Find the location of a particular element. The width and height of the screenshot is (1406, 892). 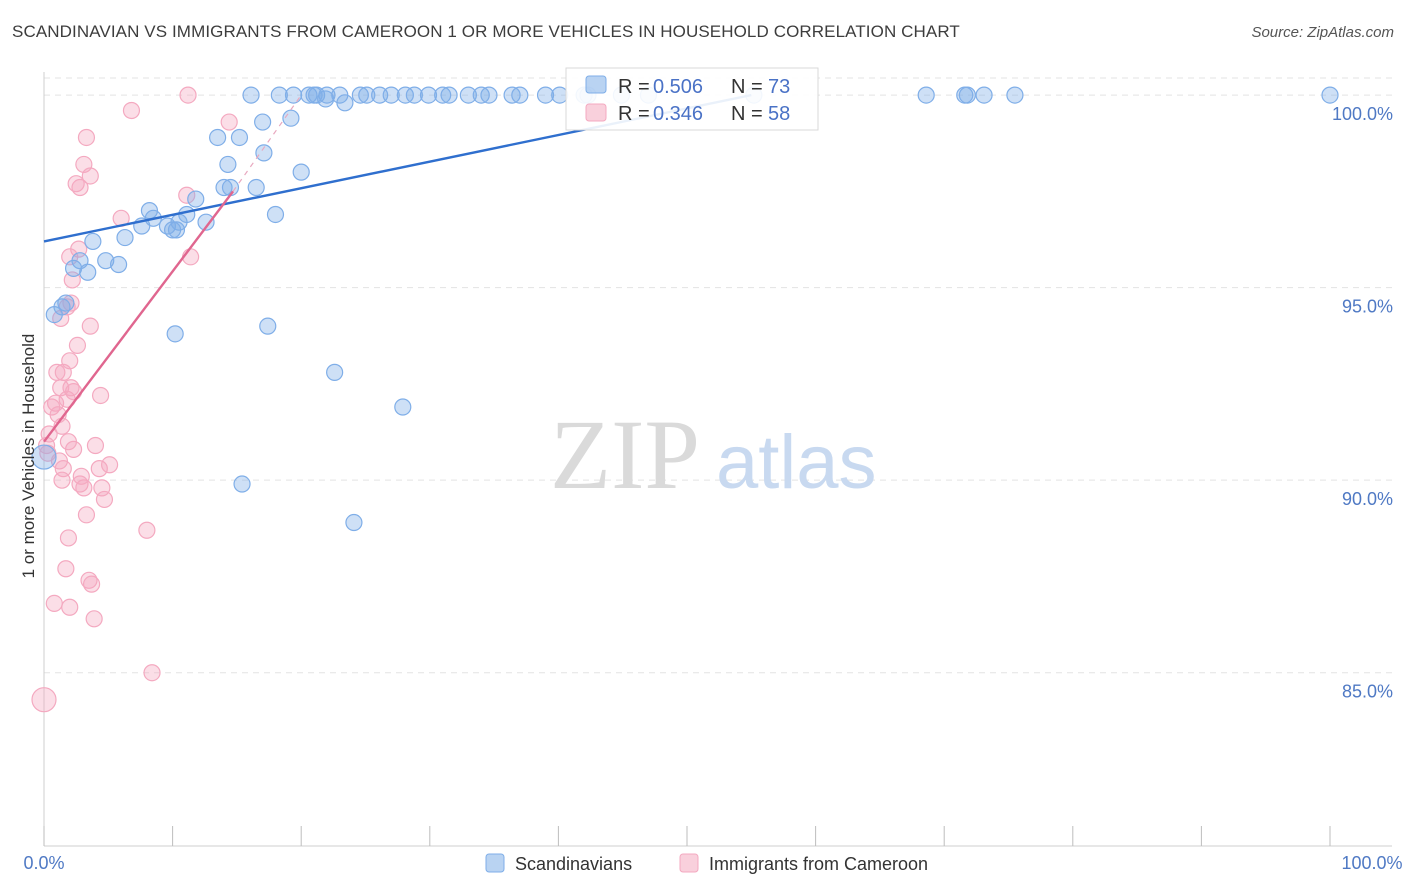

legend-r-label-2: R = is located at coordinates (634, 114).